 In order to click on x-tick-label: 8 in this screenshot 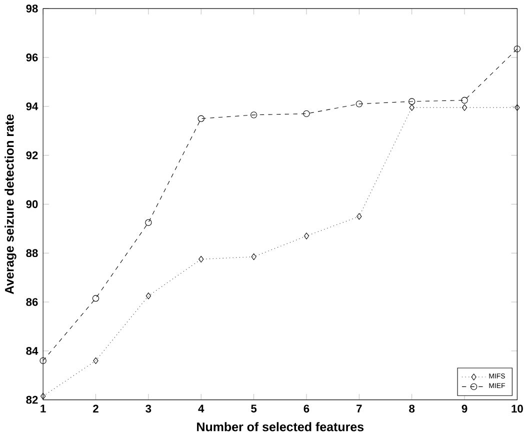, I will do `click(412, 408)`.